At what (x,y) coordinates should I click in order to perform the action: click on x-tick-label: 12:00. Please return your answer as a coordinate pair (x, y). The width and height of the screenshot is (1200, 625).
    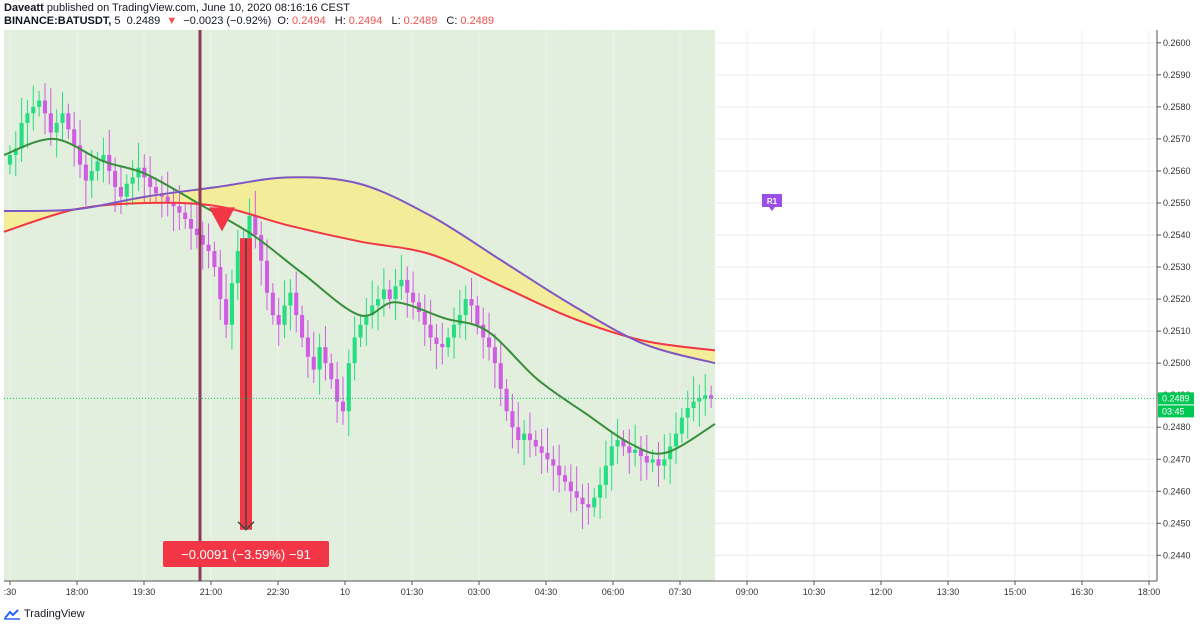
    Looking at the image, I should click on (881, 592).